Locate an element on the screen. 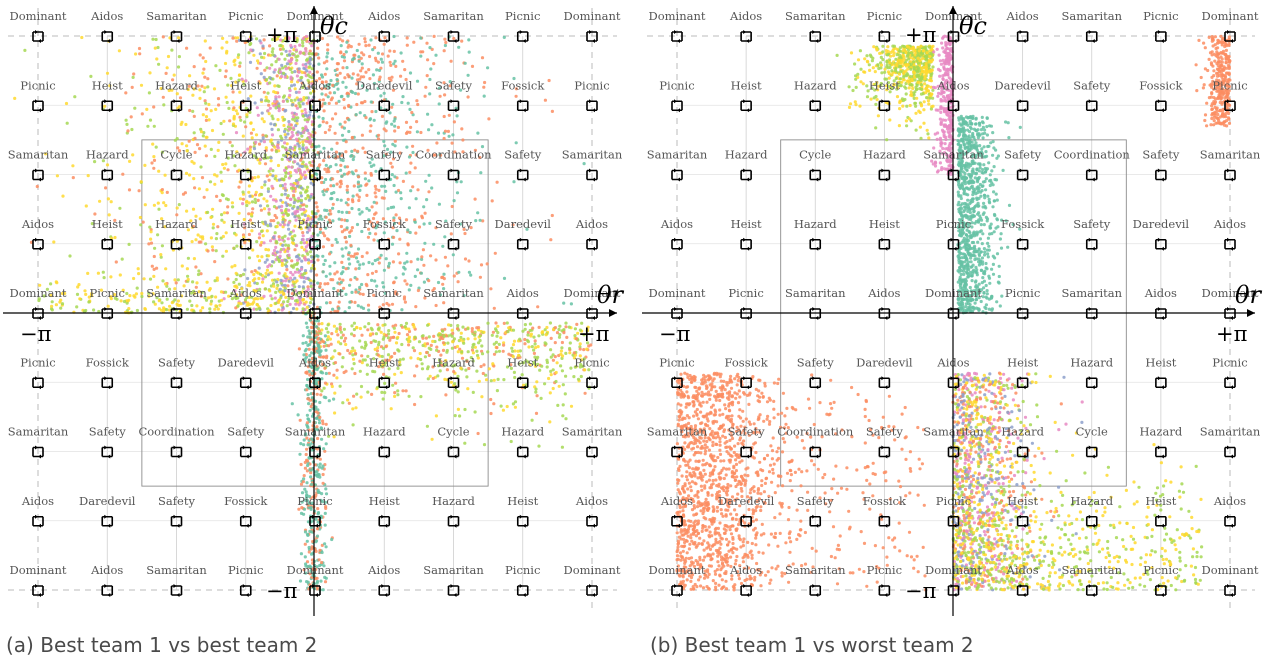 This screenshot has height=664, width=1271. grid-label: Picnic is located at coordinates (37, 362).